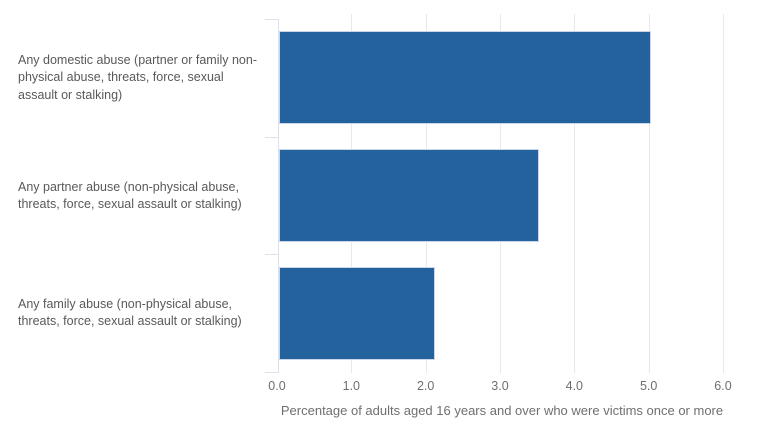  What do you see at coordinates (278, 196) in the screenshot?
I see `y-axis-line` at bounding box center [278, 196].